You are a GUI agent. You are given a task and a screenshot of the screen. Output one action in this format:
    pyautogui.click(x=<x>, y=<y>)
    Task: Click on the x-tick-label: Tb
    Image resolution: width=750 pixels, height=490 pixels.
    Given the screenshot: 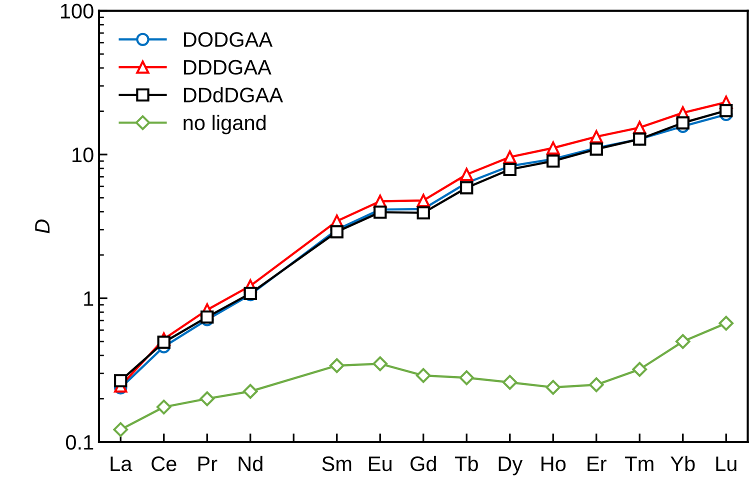 What is the action you would take?
    pyautogui.click(x=466, y=464)
    